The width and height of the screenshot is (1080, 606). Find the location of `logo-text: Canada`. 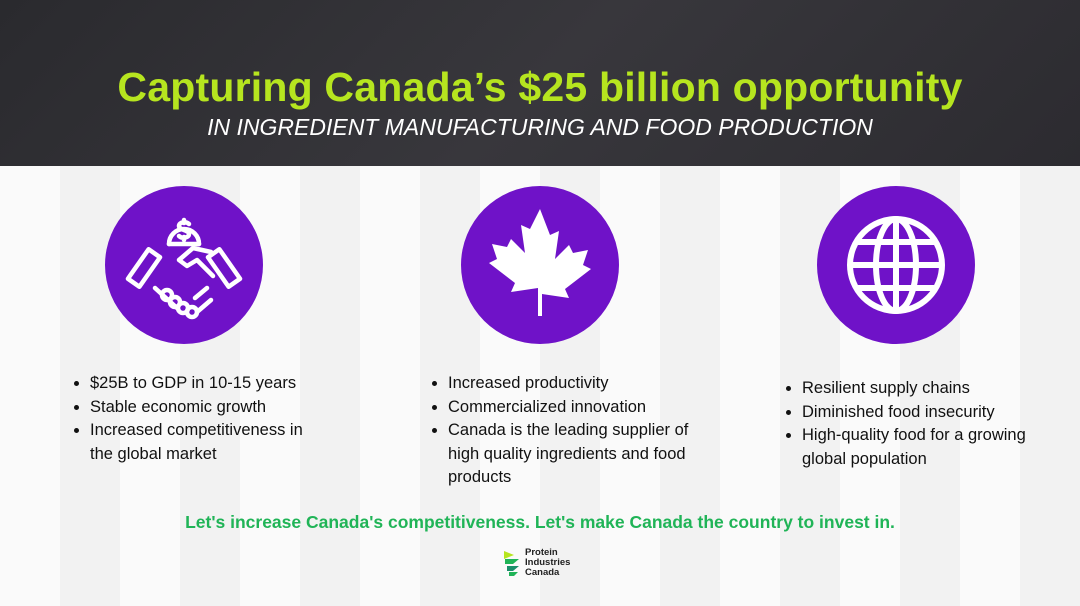

logo-text: Canada is located at coordinates (542, 572).